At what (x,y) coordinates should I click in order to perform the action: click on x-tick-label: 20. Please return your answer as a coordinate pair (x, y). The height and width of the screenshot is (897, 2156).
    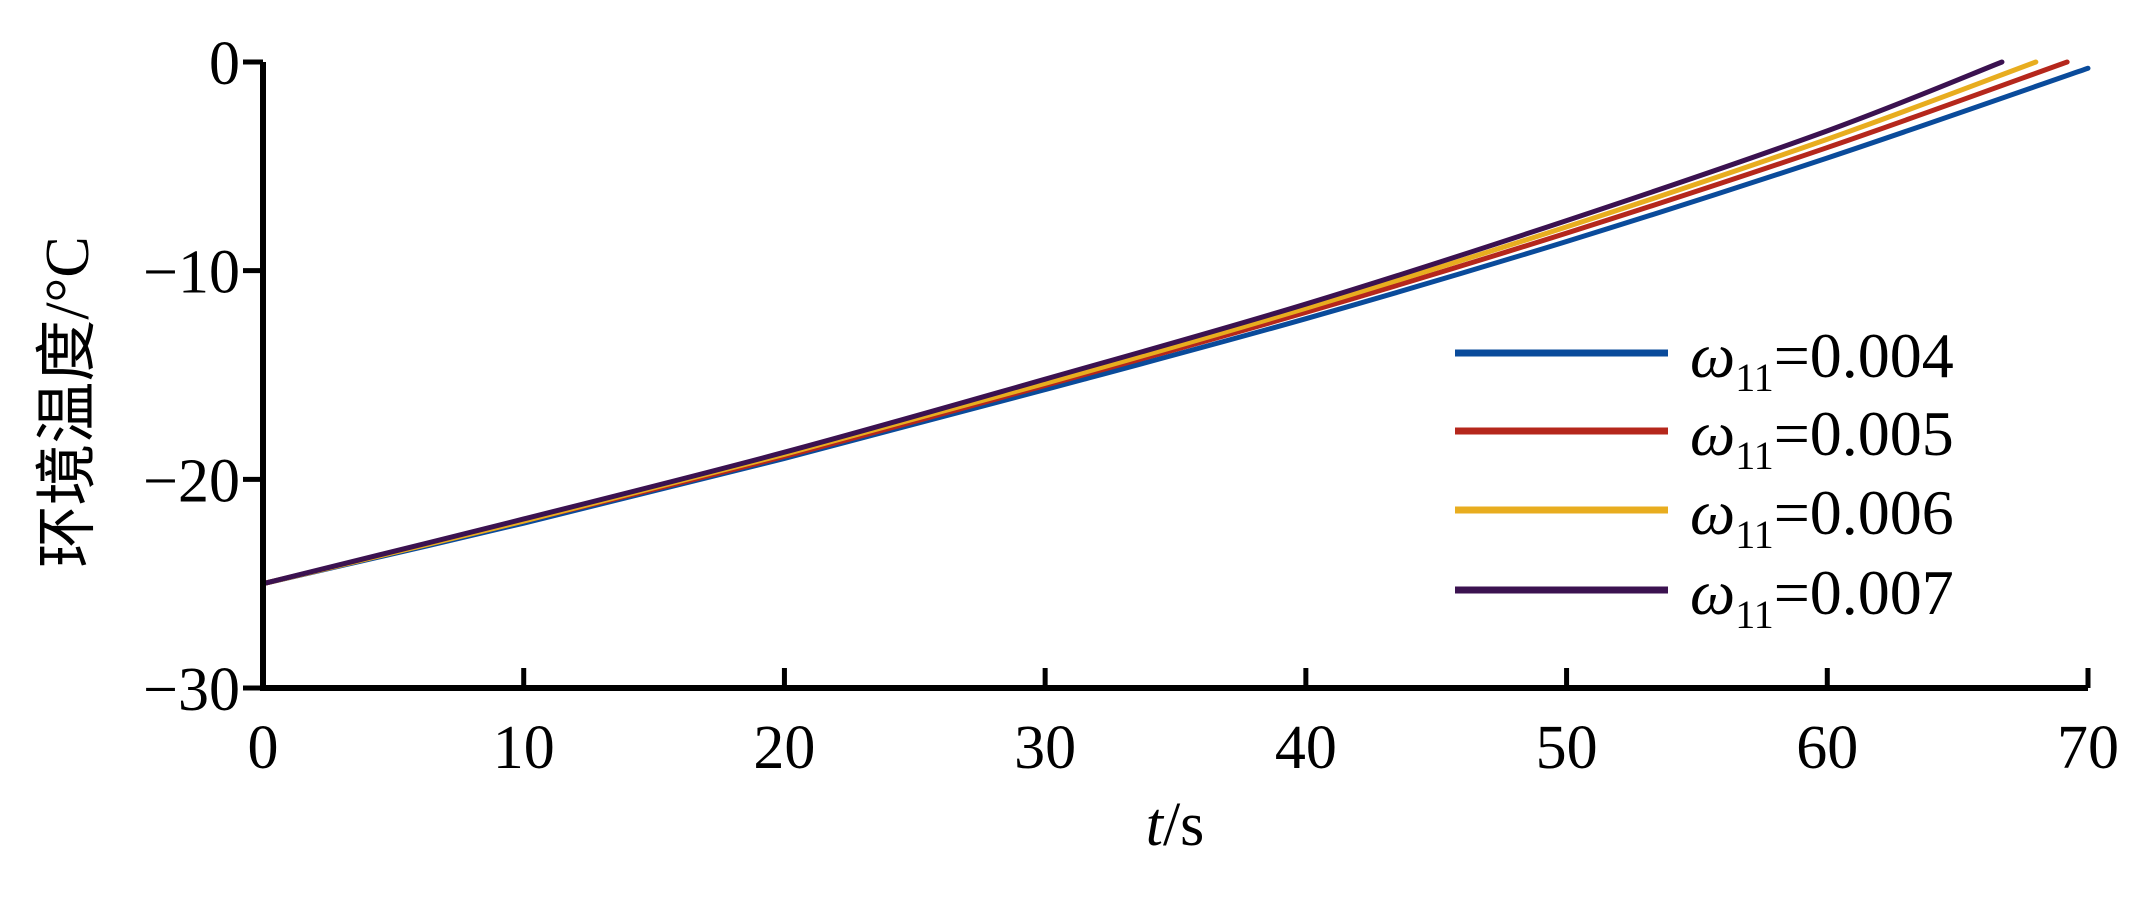
    Looking at the image, I should click on (784, 748).